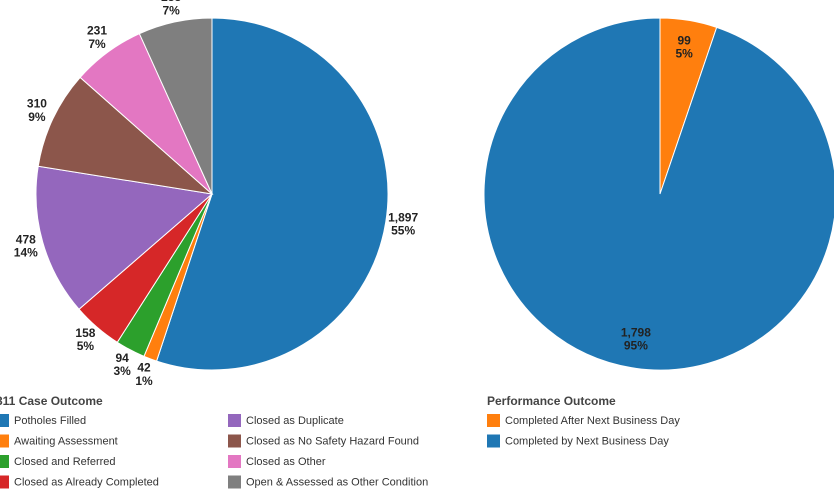 The height and width of the screenshot is (494, 834). I want to click on slice-label: 310 9%, so click(37, 110).